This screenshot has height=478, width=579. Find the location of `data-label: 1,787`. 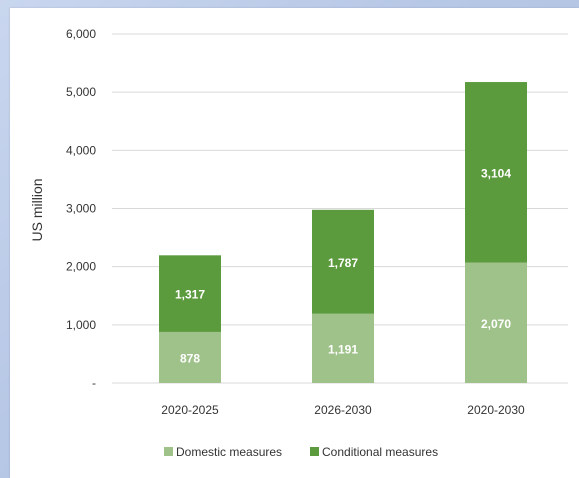

data-label: 1,787 is located at coordinates (343, 263).